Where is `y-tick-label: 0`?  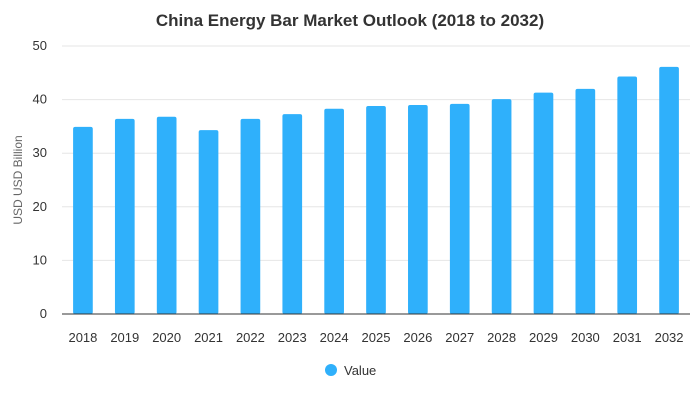 y-tick-label: 0 is located at coordinates (43, 313).